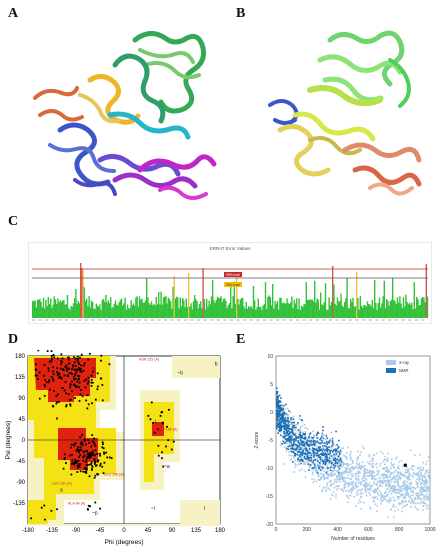 This screenshot has height=550, width=444. What do you see at coordinates (405, 465) in the screenshot?
I see `zscore-highlight-point` at bounding box center [405, 465].